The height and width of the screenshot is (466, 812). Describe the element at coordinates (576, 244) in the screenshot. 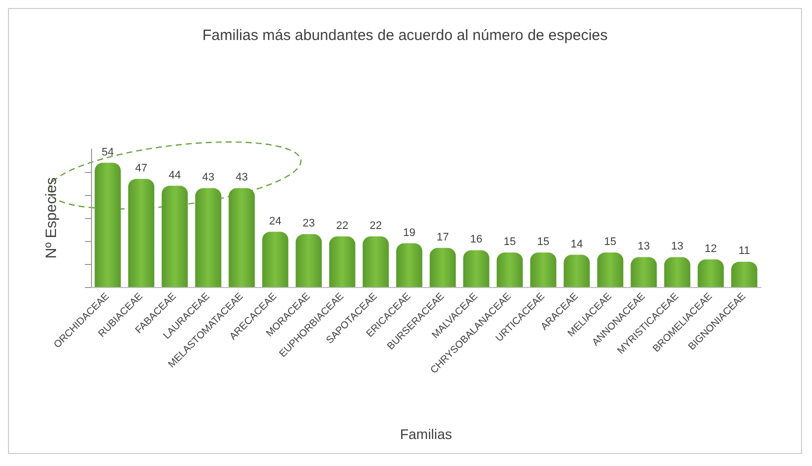

I see `data-label: 14` at that location.